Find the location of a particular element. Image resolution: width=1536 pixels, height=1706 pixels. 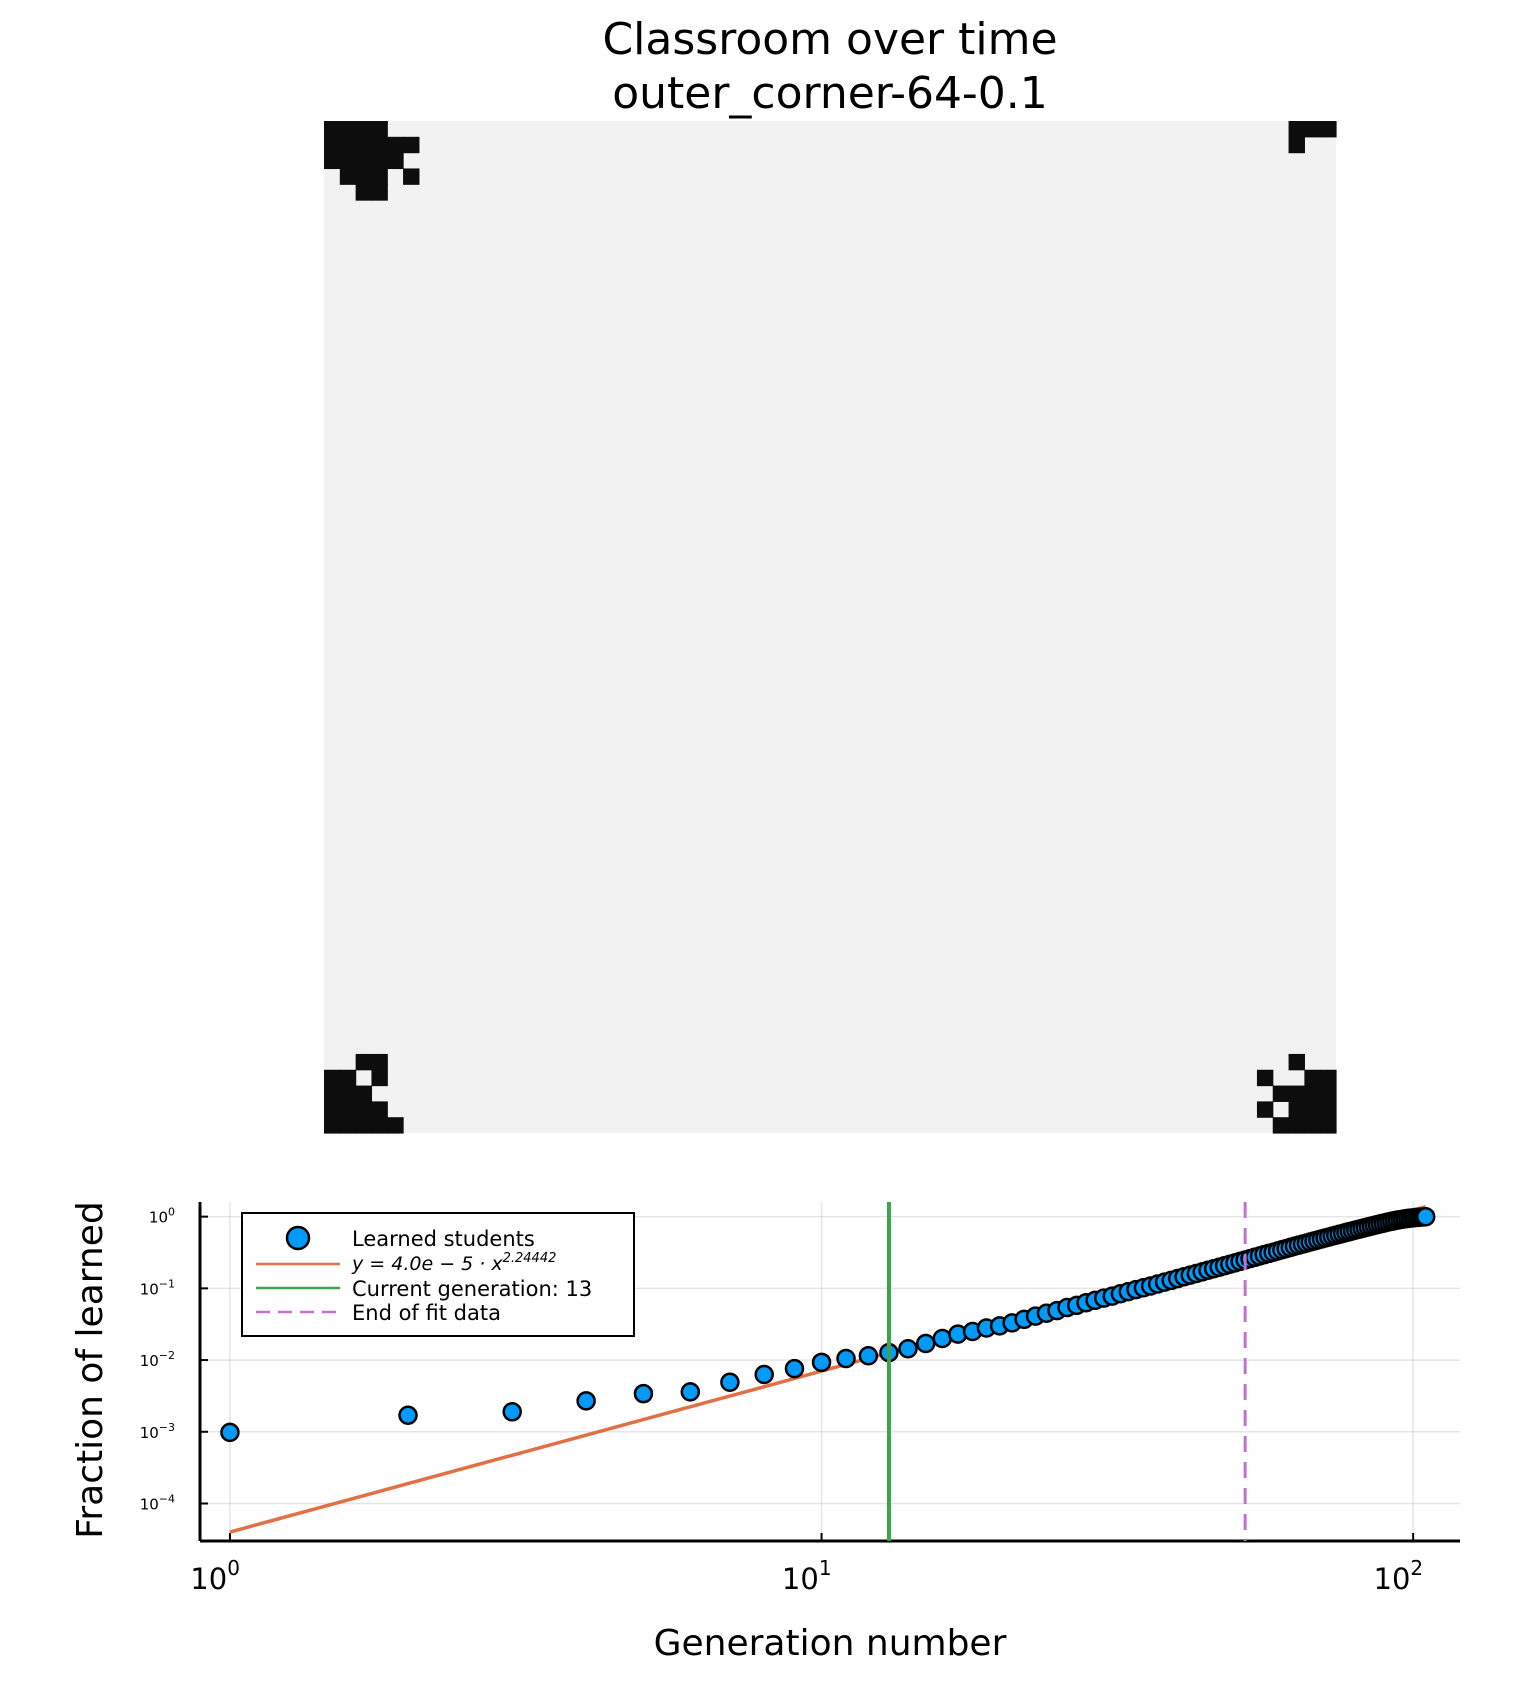

y-tick-label: 10⁰ is located at coordinates (162, 1216).